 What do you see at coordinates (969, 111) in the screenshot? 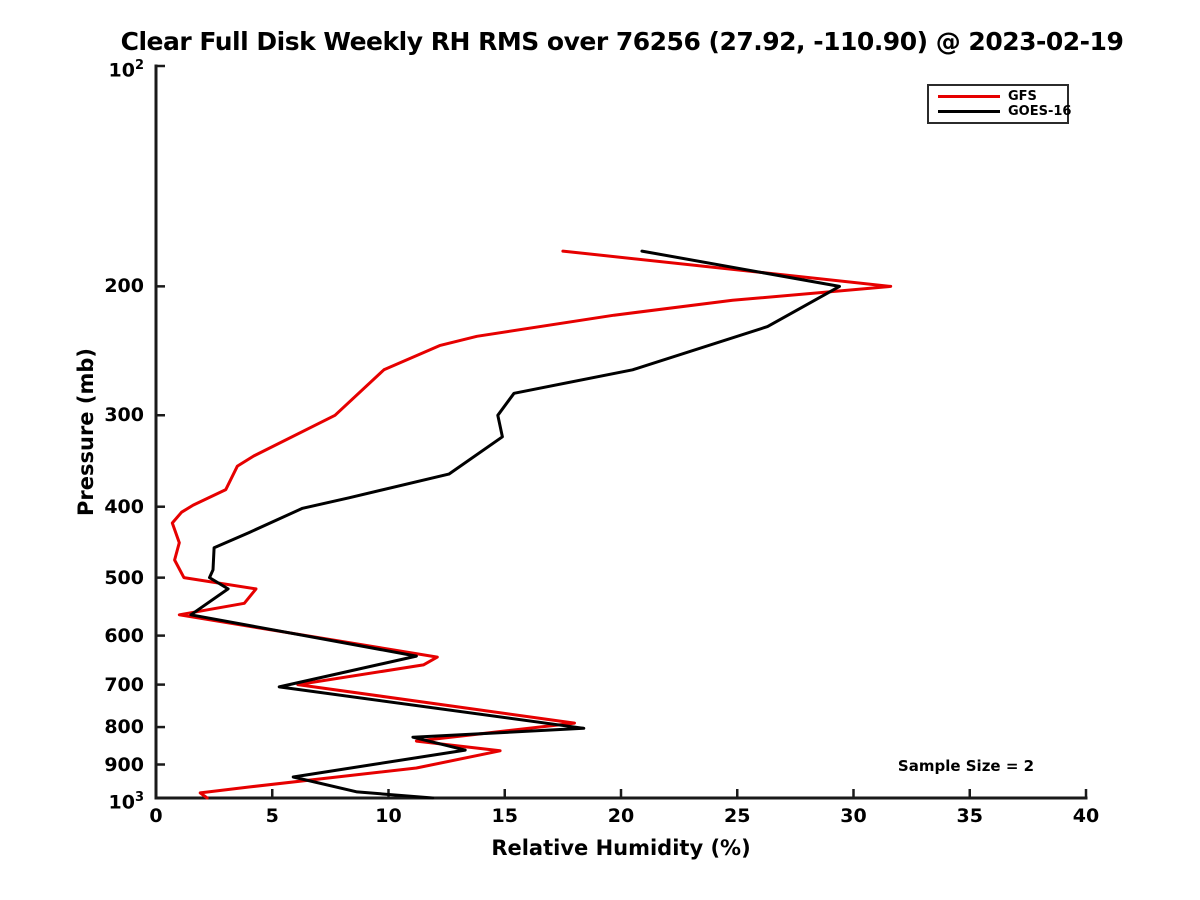
I see `goes-16-line-swatch` at bounding box center [969, 111].